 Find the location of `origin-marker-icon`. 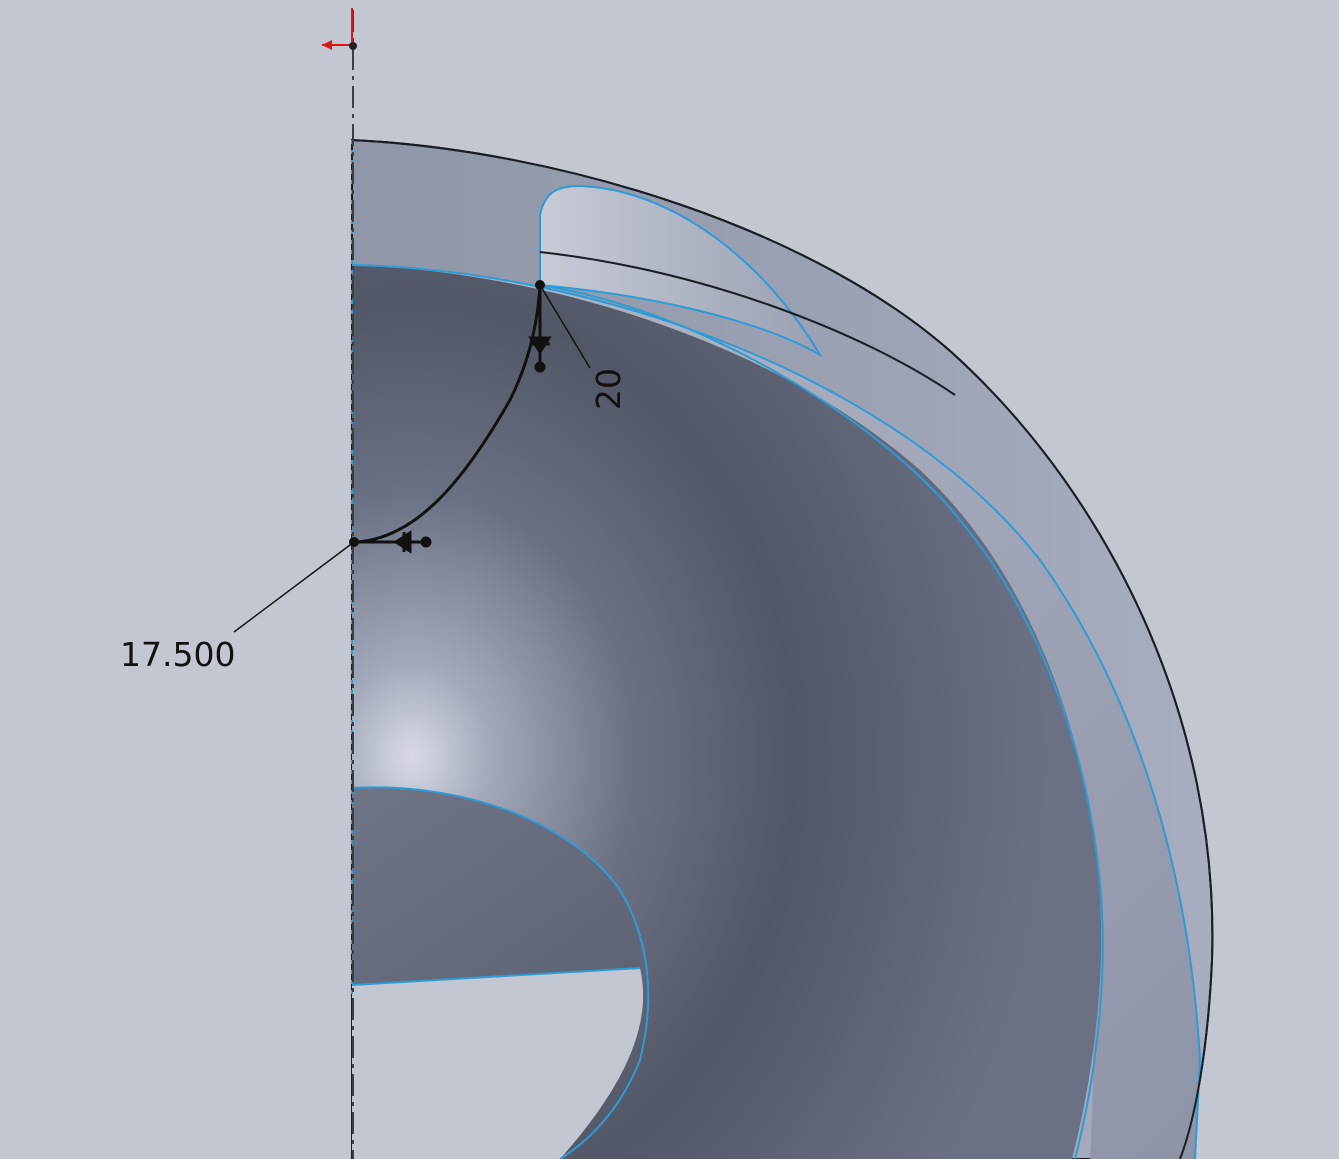

origin-marker-icon is located at coordinates (339, 29).